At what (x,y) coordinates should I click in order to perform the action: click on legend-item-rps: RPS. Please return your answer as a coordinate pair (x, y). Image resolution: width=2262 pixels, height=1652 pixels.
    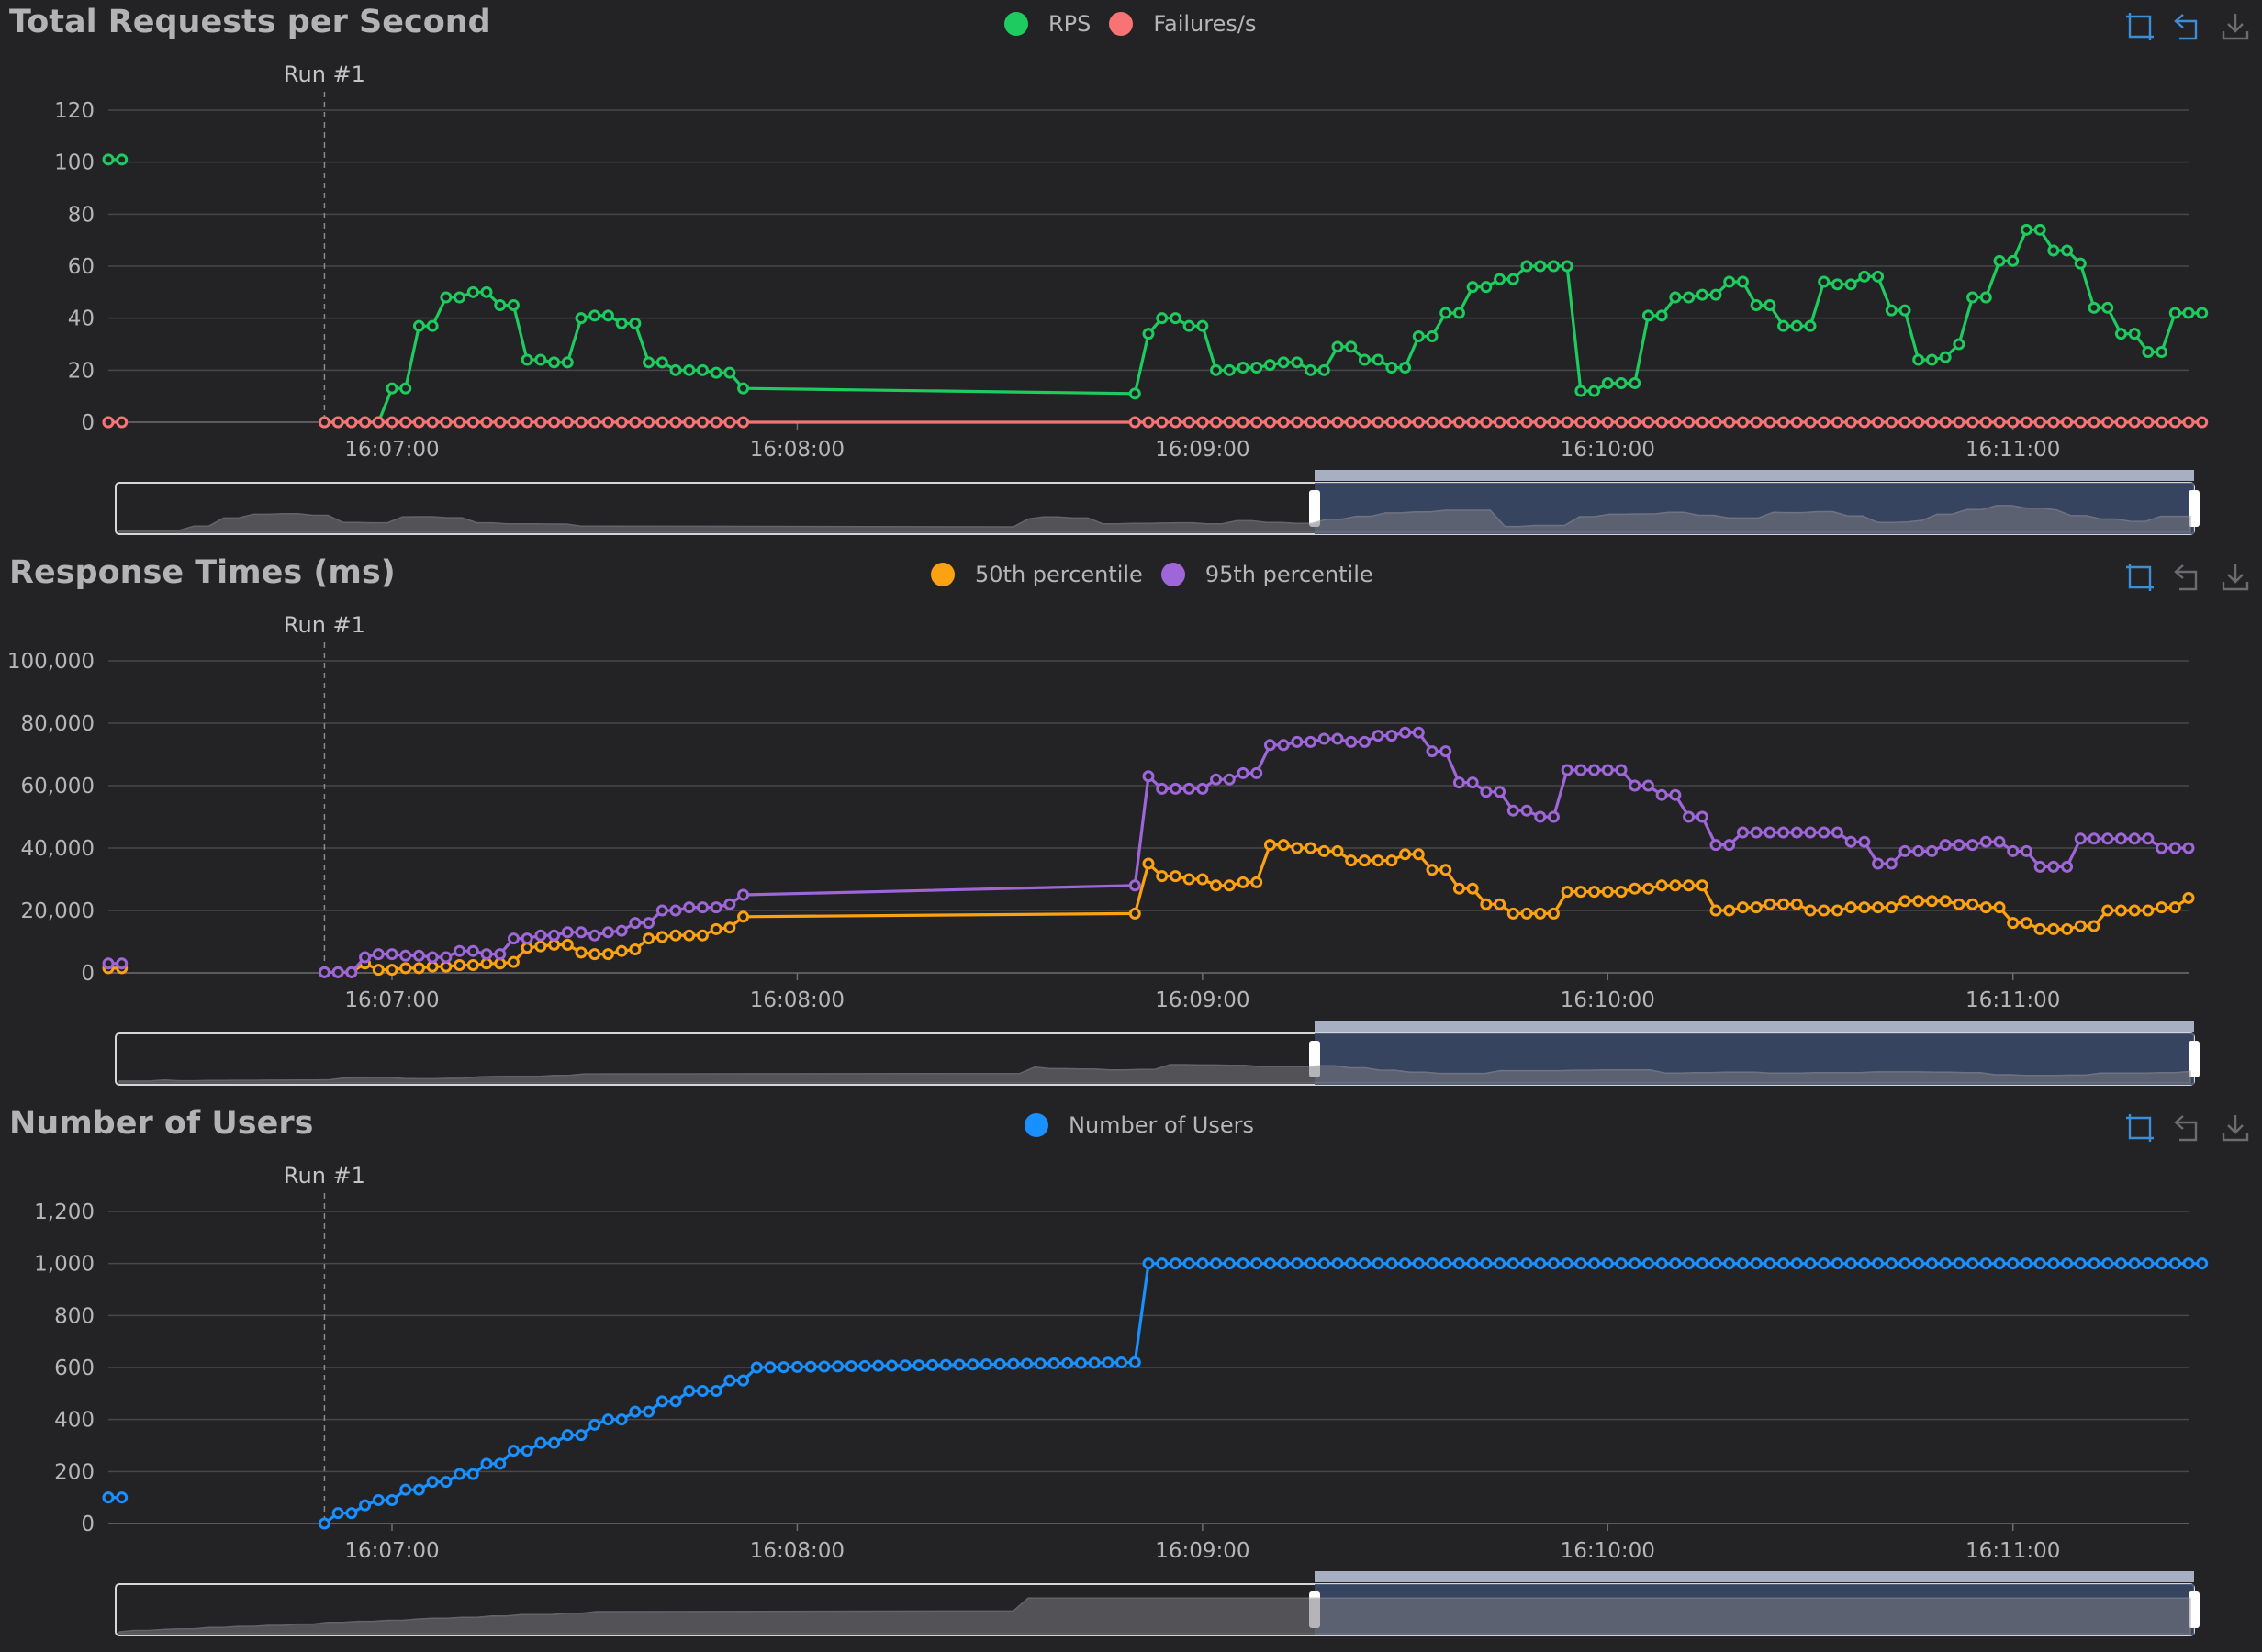
    Looking at the image, I should click on (1047, 24).